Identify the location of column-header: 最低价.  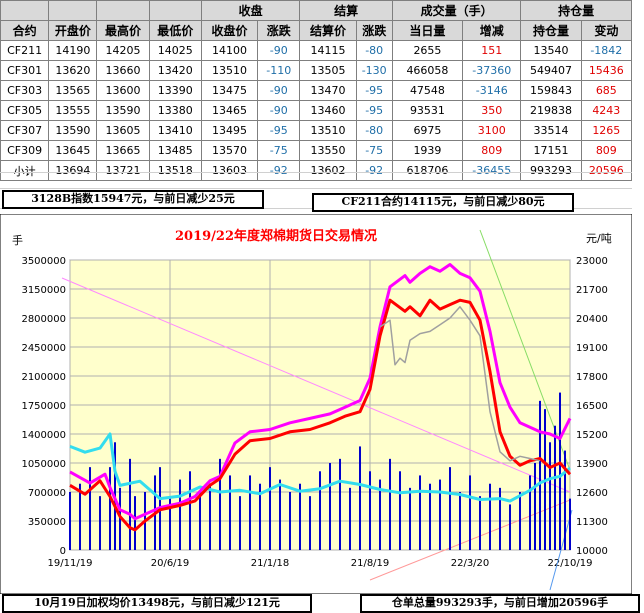
(175, 30).